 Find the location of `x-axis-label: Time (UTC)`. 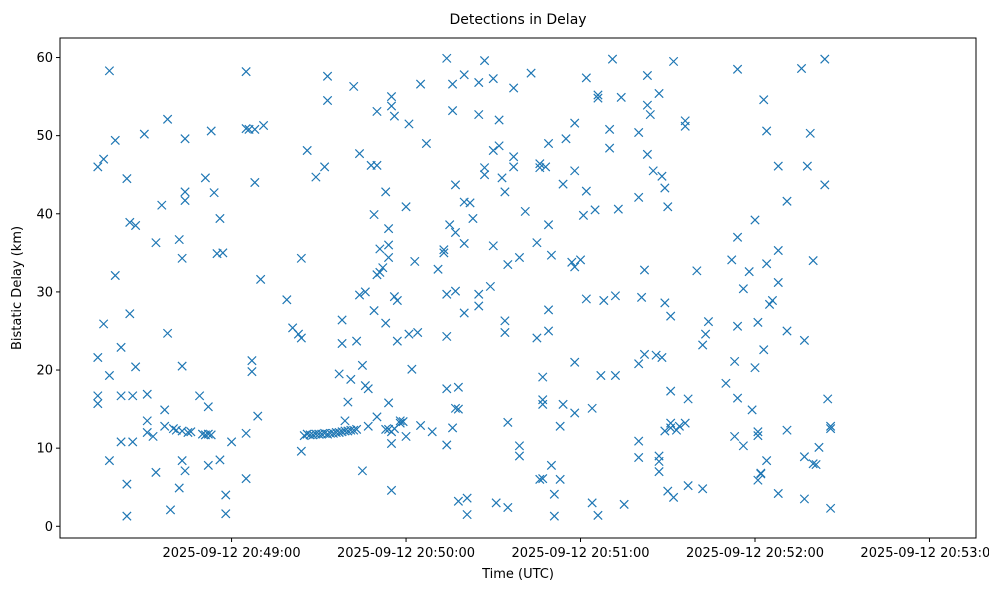

x-axis-label: Time (UTC) is located at coordinates (517, 574).